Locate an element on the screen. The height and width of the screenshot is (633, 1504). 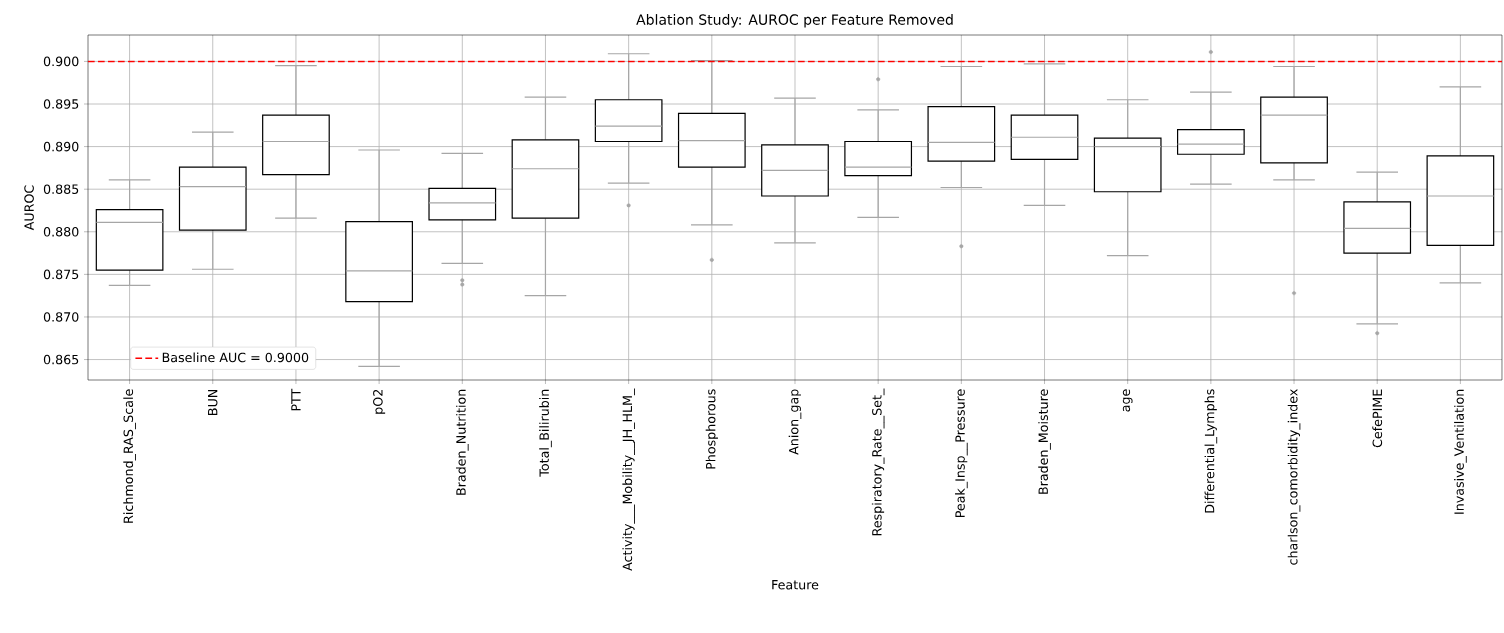
x-tick-label: pO2 is located at coordinates (379, 401).